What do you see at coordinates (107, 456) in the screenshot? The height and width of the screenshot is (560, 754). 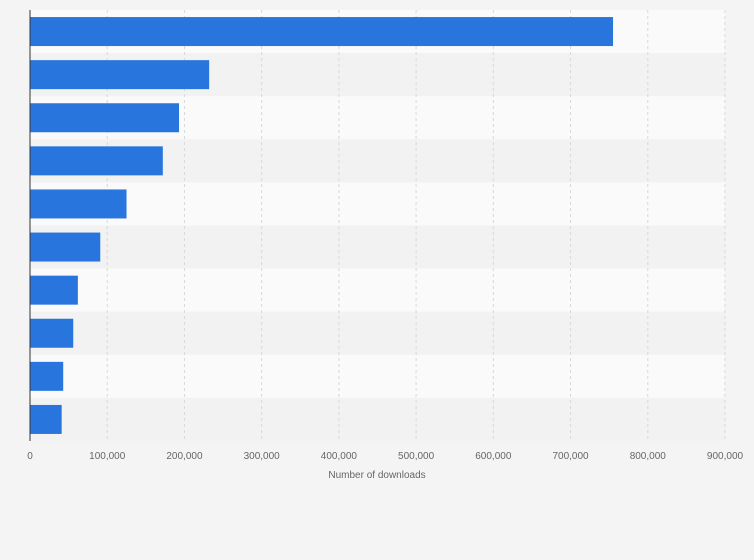 I see `x-tick-label: 100,000` at bounding box center [107, 456].